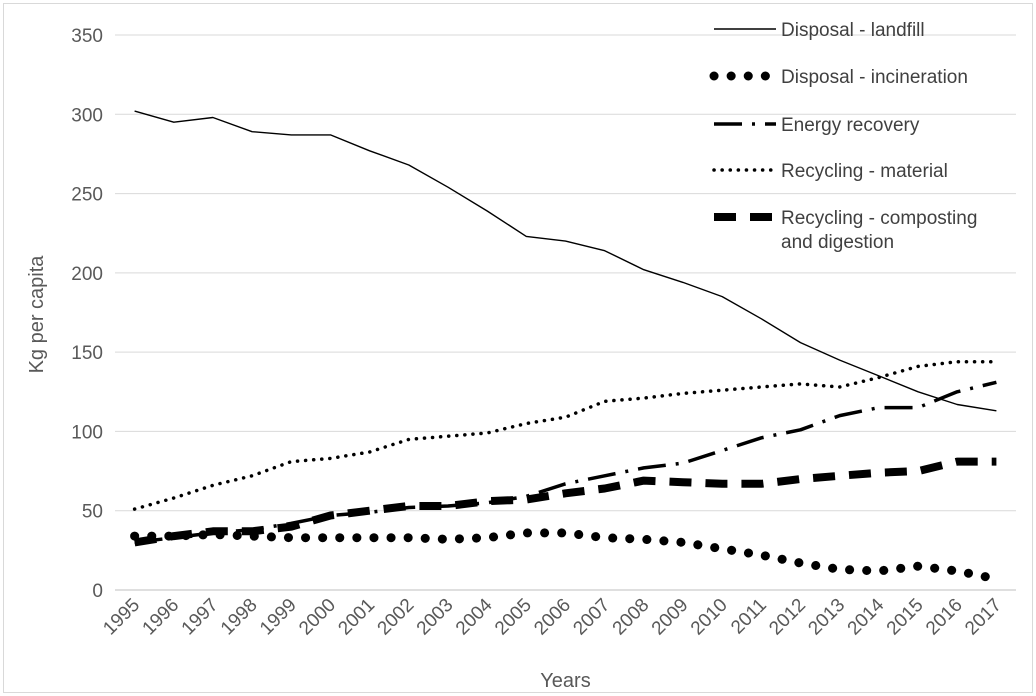 The image size is (1036, 696). What do you see at coordinates (670, 617) in the screenshot?
I see `x-tick-label: 2009` at bounding box center [670, 617].